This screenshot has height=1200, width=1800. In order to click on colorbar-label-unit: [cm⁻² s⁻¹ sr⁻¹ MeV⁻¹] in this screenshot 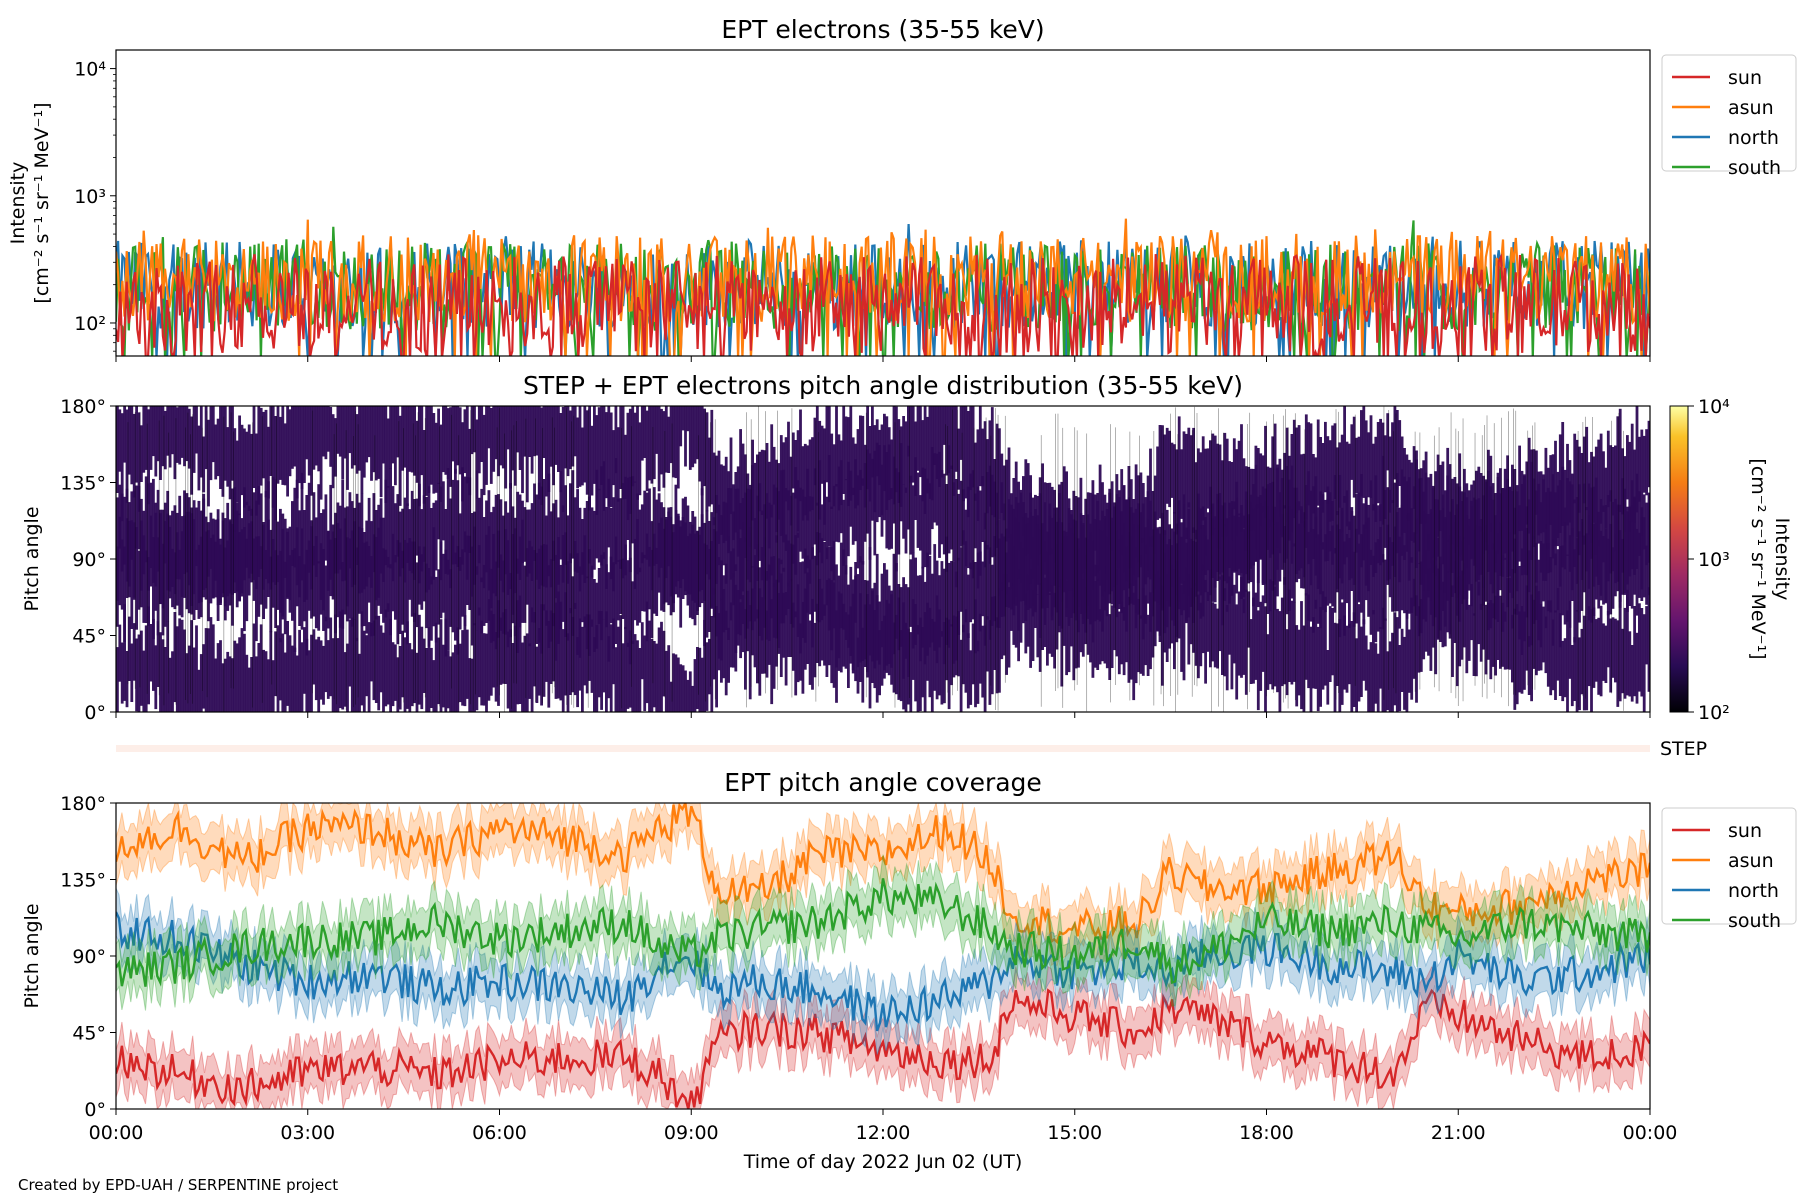, I will do `click(1758, 558)`.